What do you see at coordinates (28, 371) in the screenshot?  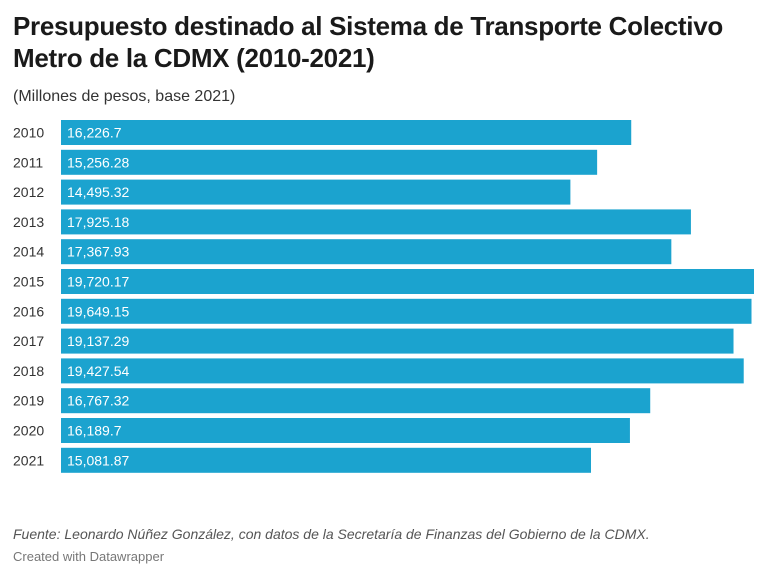 I see `year-label-2018: 2018` at bounding box center [28, 371].